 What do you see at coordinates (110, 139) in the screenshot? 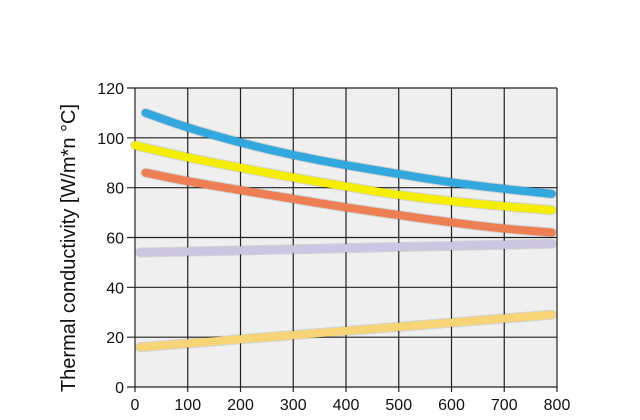
I see `y-tick-label: 100` at bounding box center [110, 139].